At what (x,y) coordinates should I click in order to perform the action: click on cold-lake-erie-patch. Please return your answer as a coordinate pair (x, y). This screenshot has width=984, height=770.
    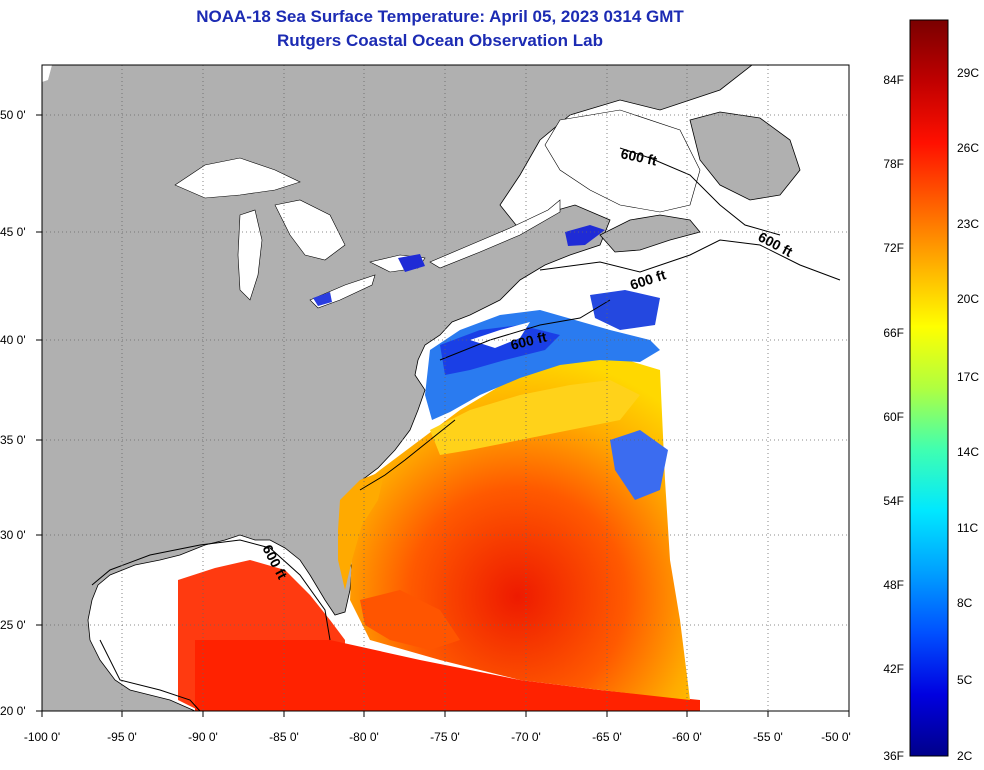
    Looking at the image, I should click on (322, 299).